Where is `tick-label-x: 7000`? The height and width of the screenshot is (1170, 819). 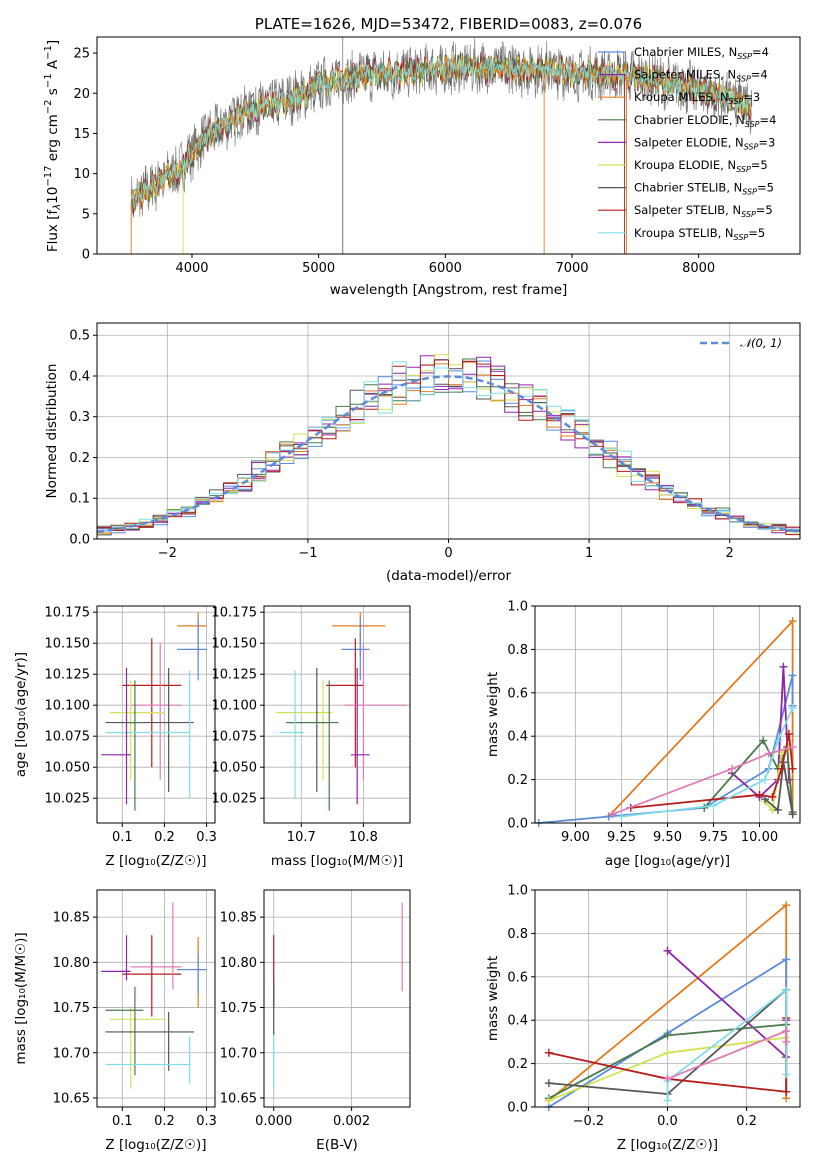 tick-label-x: 7000 is located at coordinates (571, 268).